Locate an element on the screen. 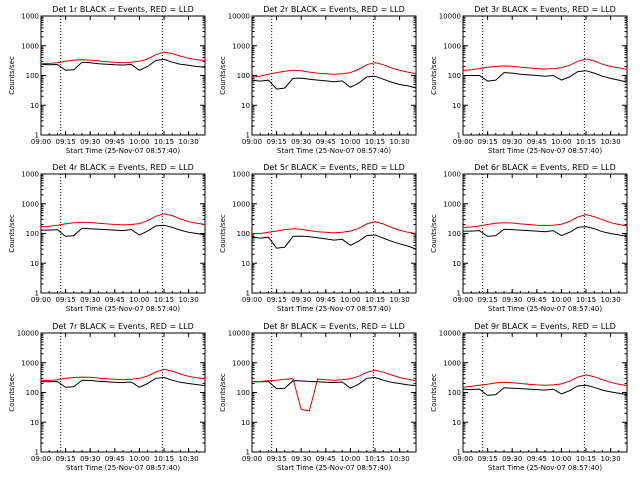 The width and height of the screenshot is (640, 480). panel-title: Det 9r BLACK = Events, RED = LLD is located at coordinates (545, 326).